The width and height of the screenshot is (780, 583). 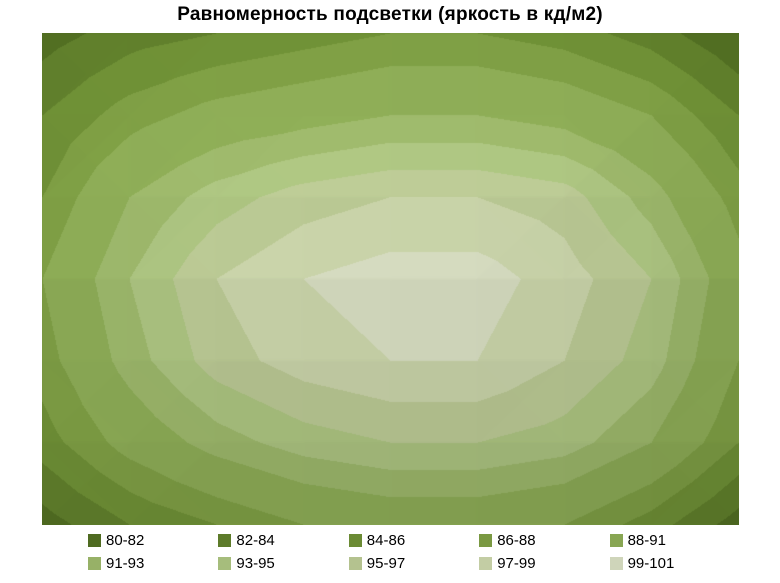 I want to click on legend-item: 95-97, so click(x=413, y=563).